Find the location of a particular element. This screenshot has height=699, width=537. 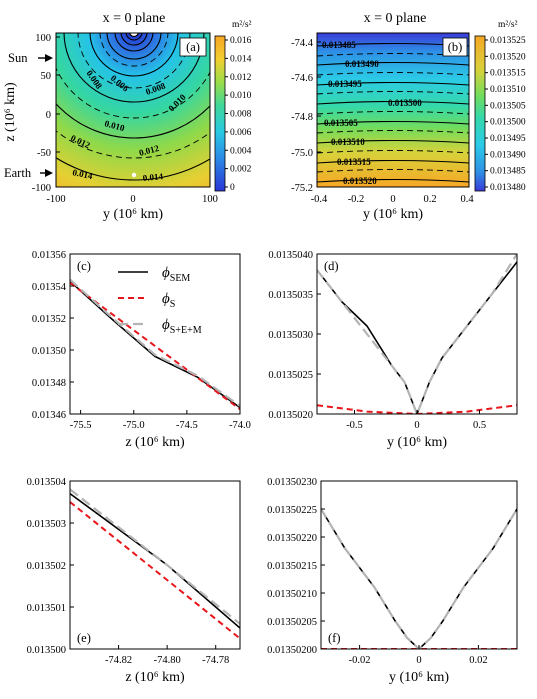

ytick-label: -74.8 is located at coordinates (302, 117).